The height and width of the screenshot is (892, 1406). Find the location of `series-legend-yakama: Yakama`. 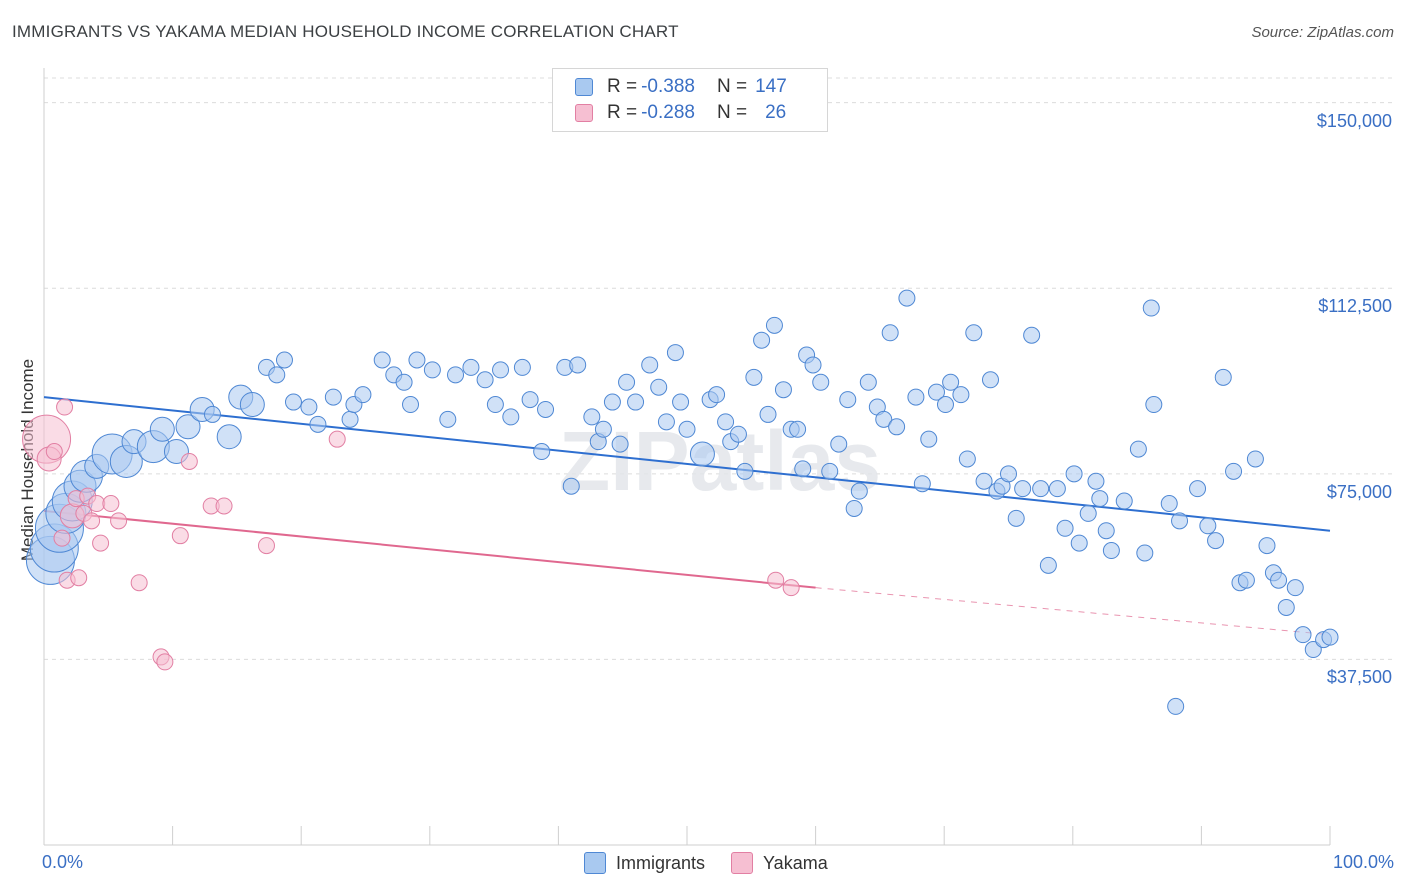

series-legend-yakama: Yakama is located at coordinates (779, 863).